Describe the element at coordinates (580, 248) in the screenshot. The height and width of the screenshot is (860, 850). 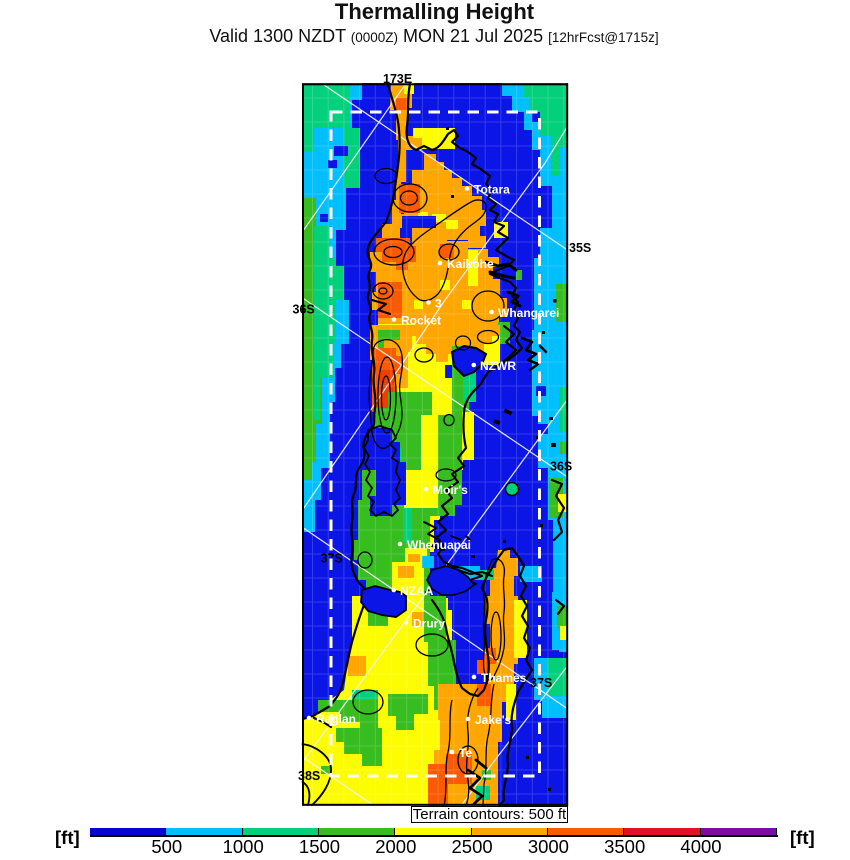
I see `svg-text: 35S` at that location.